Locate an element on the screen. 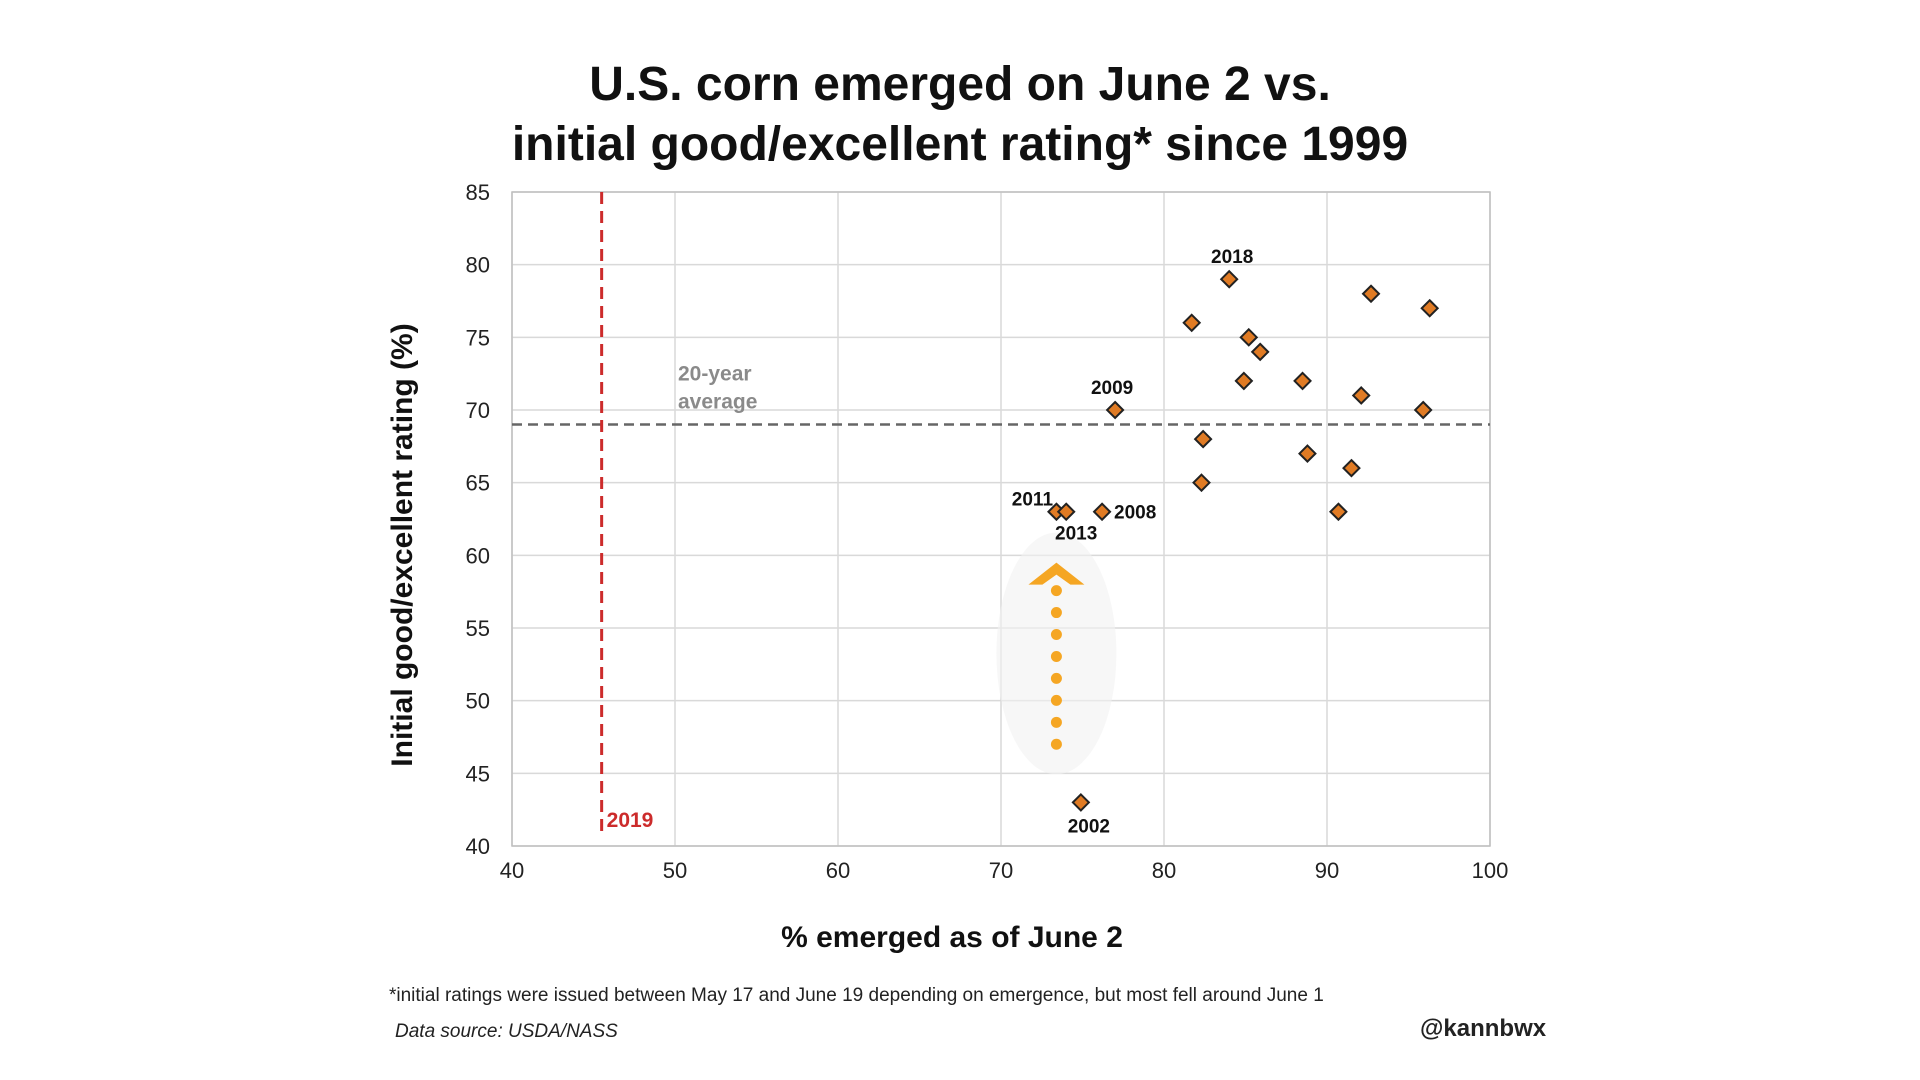  average-label-line2: average is located at coordinates (717, 402).